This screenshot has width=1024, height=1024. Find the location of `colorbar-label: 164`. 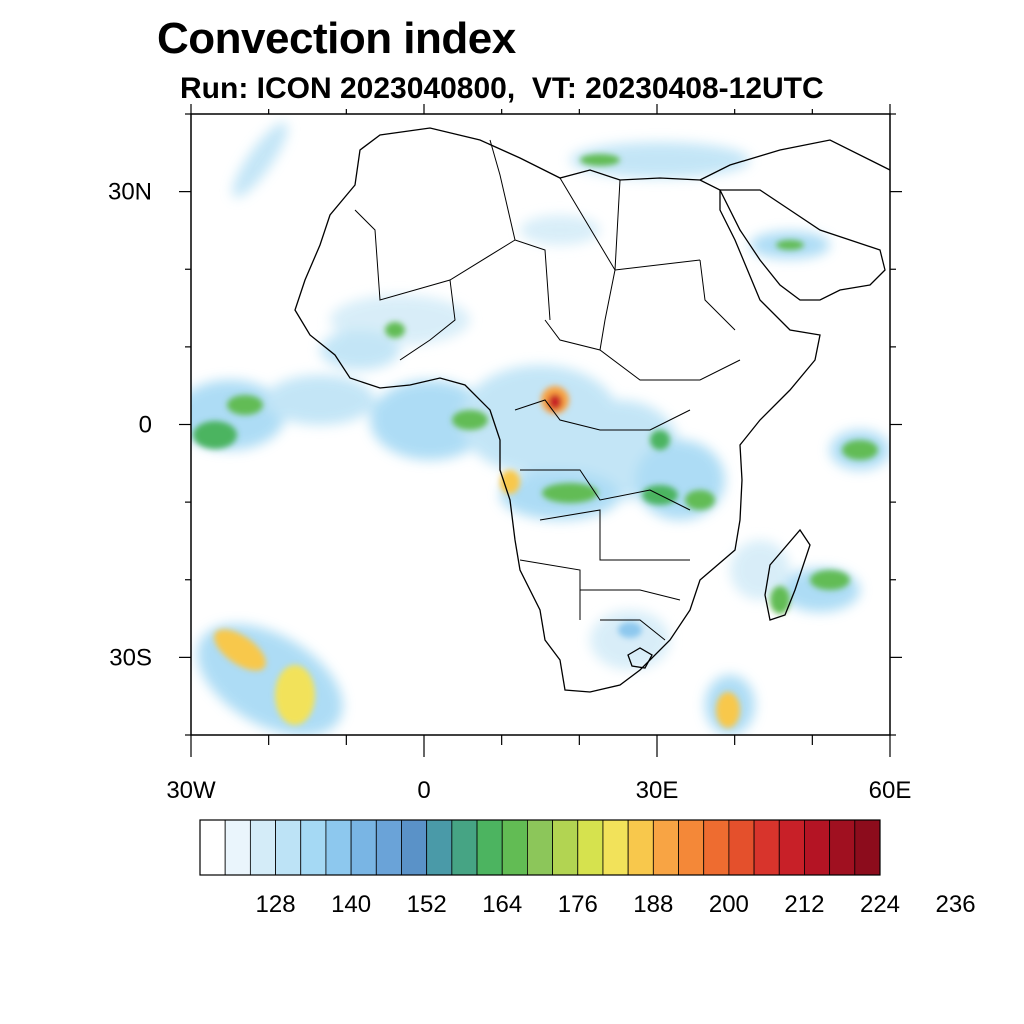

colorbar-label: 164 is located at coordinates (502, 904).